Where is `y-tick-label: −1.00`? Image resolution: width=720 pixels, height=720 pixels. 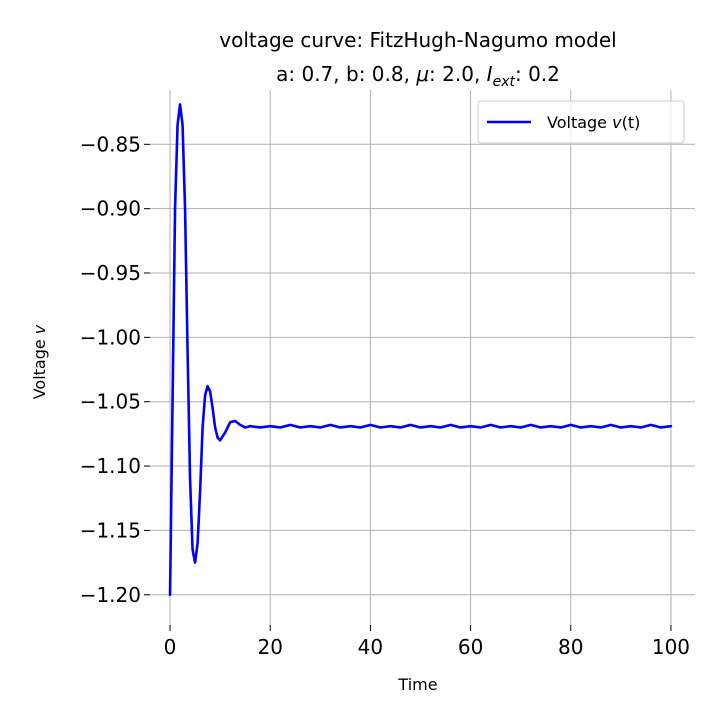
y-tick-label: −1.00 is located at coordinates (110, 337).